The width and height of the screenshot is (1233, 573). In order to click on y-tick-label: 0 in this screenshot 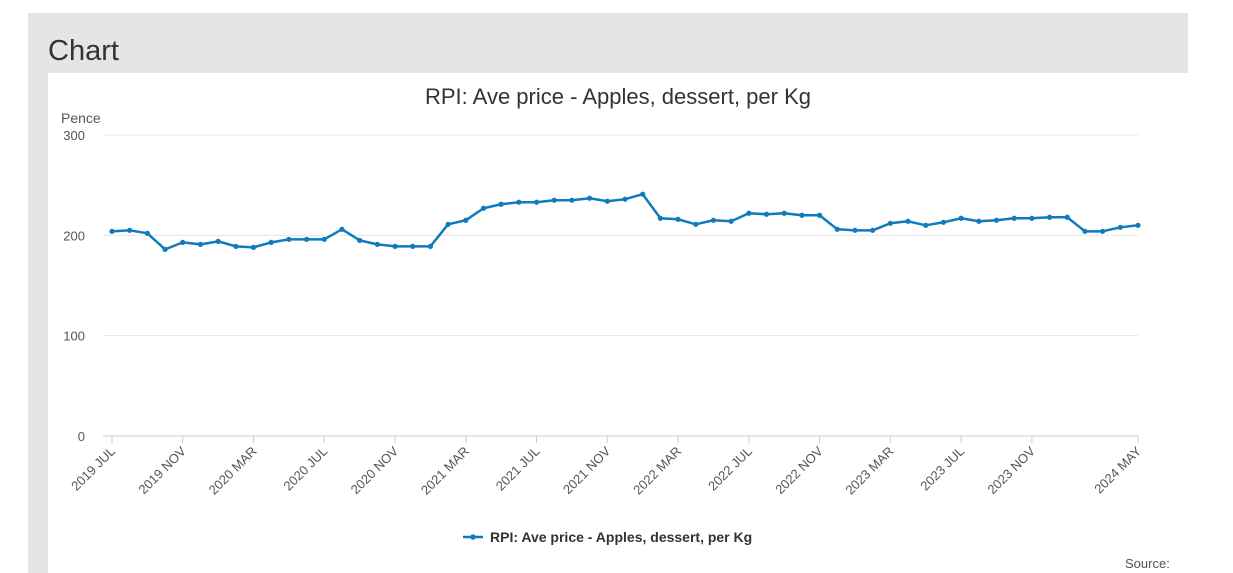, I will do `click(81, 436)`.